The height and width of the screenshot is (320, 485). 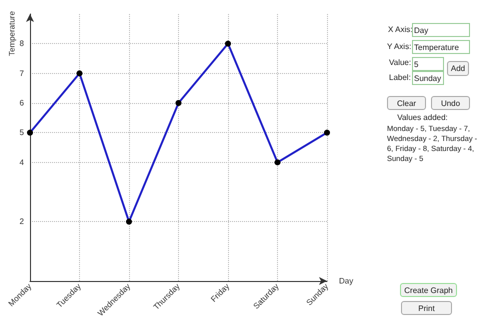 What do you see at coordinates (22, 73) in the screenshot?
I see `y-tick-label: 7` at bounding box center [22, 73].